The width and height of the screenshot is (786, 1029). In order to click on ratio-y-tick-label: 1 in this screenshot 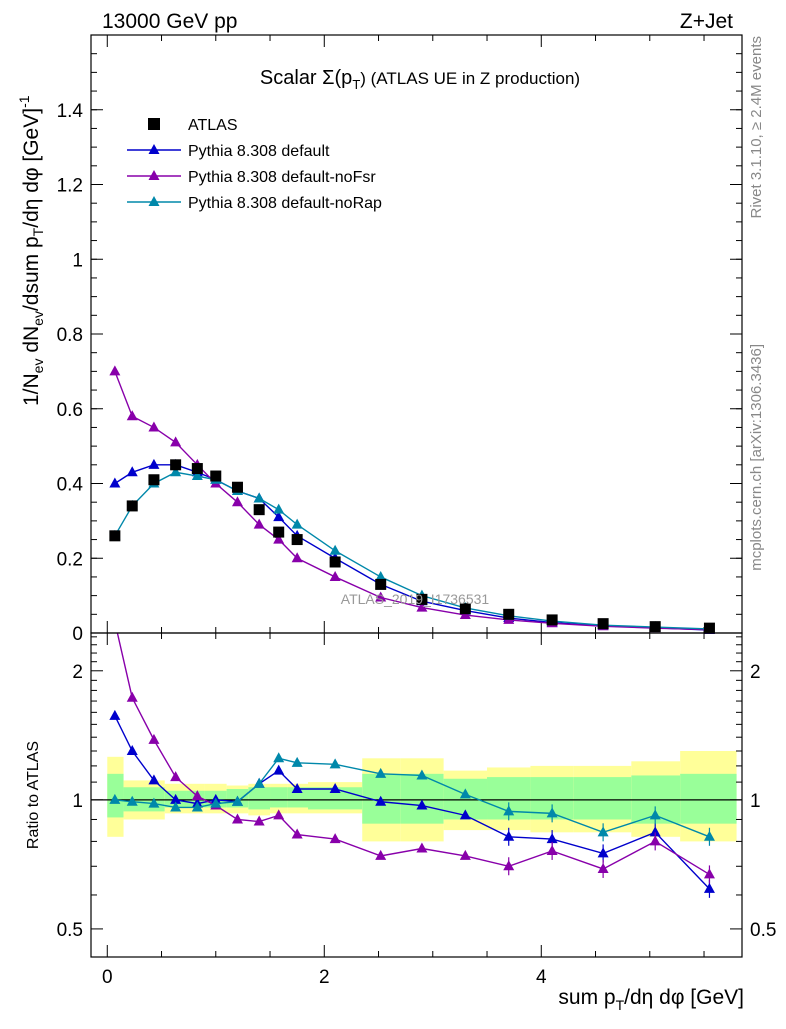, I will do `click(77, 801)`.